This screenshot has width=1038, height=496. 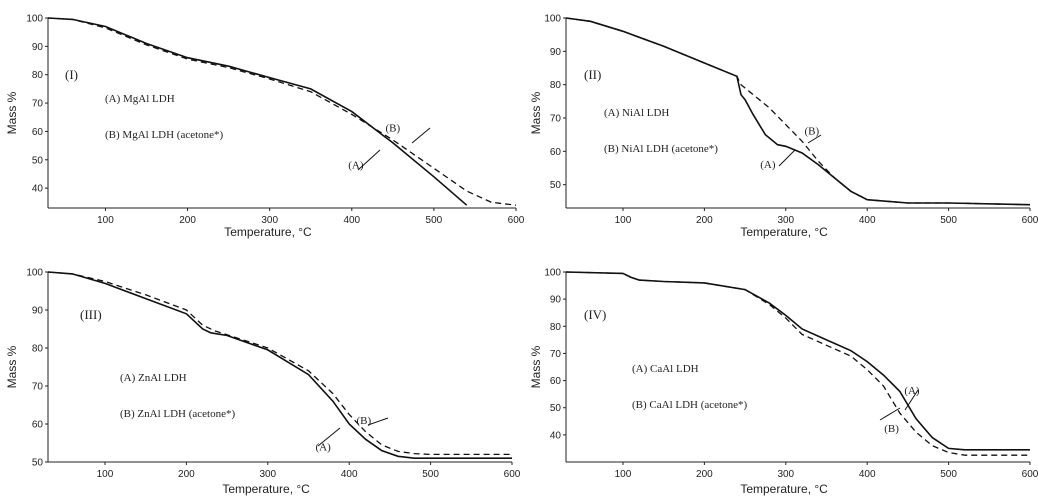 What do you see at coordinates (71, 74) in the screenshot?
I see `panel-label: (I)` at bounding box center [71, 74].